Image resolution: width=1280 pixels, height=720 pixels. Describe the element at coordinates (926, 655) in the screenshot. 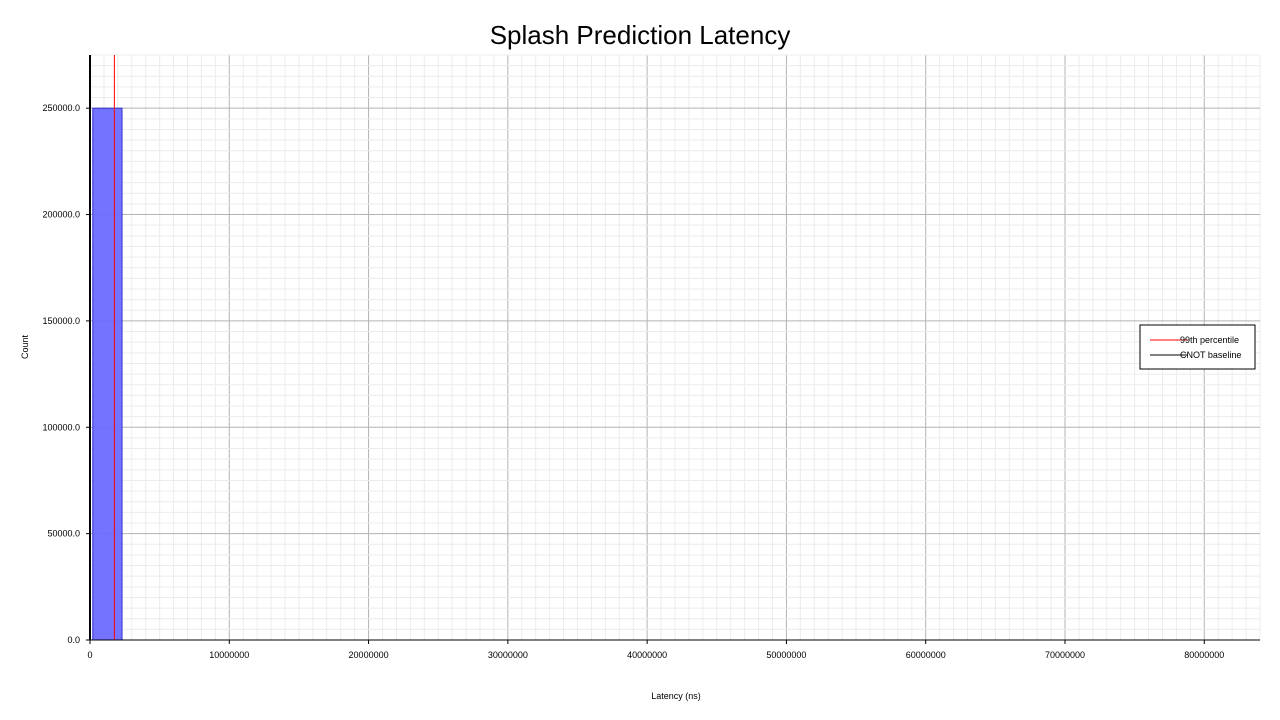

I see `x-tick-label: 60000000` at that location.